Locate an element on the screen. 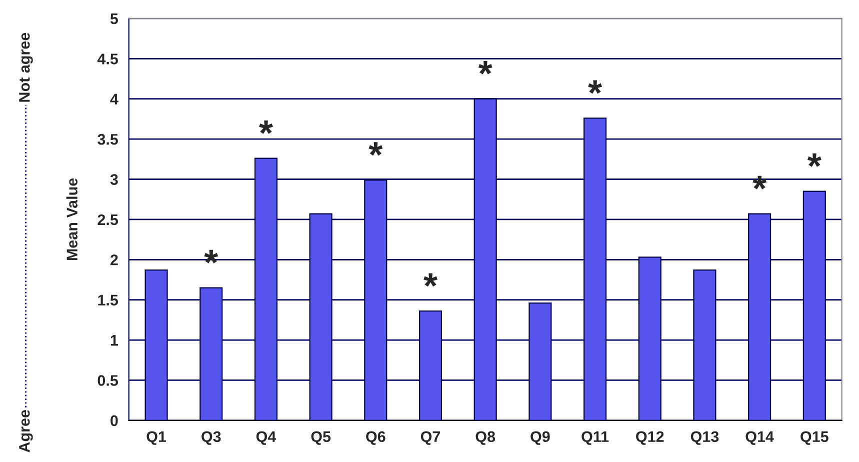 This screenshot has height=462, width=859. y-tick-label: 0 is located at coordinates (114, 420).